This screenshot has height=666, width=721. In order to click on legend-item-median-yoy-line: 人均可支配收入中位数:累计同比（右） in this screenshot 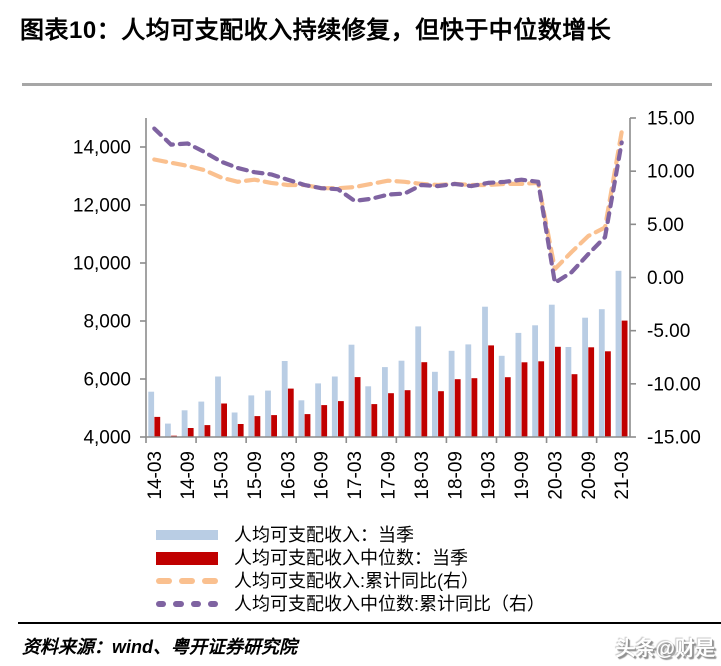, I will do `click(350, 604)`.